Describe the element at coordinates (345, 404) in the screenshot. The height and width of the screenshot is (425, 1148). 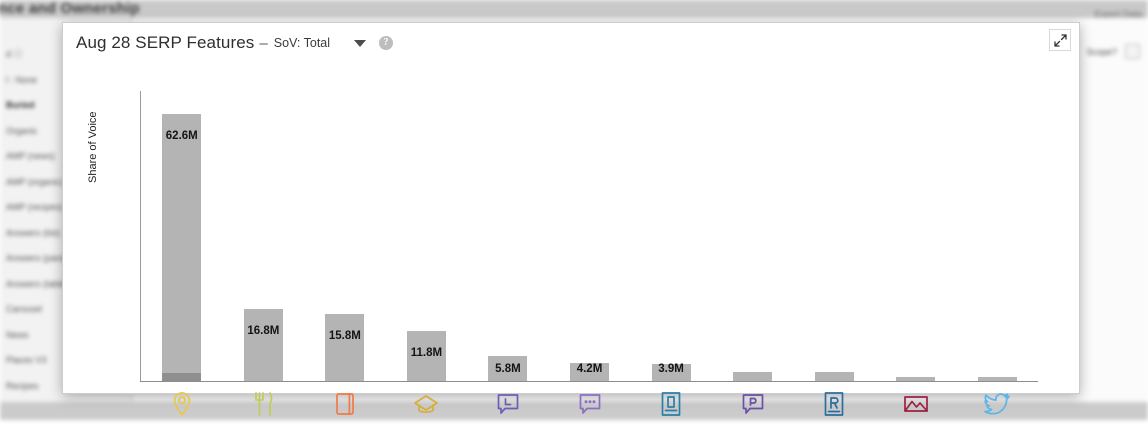
I see `rectangle-card-icon` at that location.